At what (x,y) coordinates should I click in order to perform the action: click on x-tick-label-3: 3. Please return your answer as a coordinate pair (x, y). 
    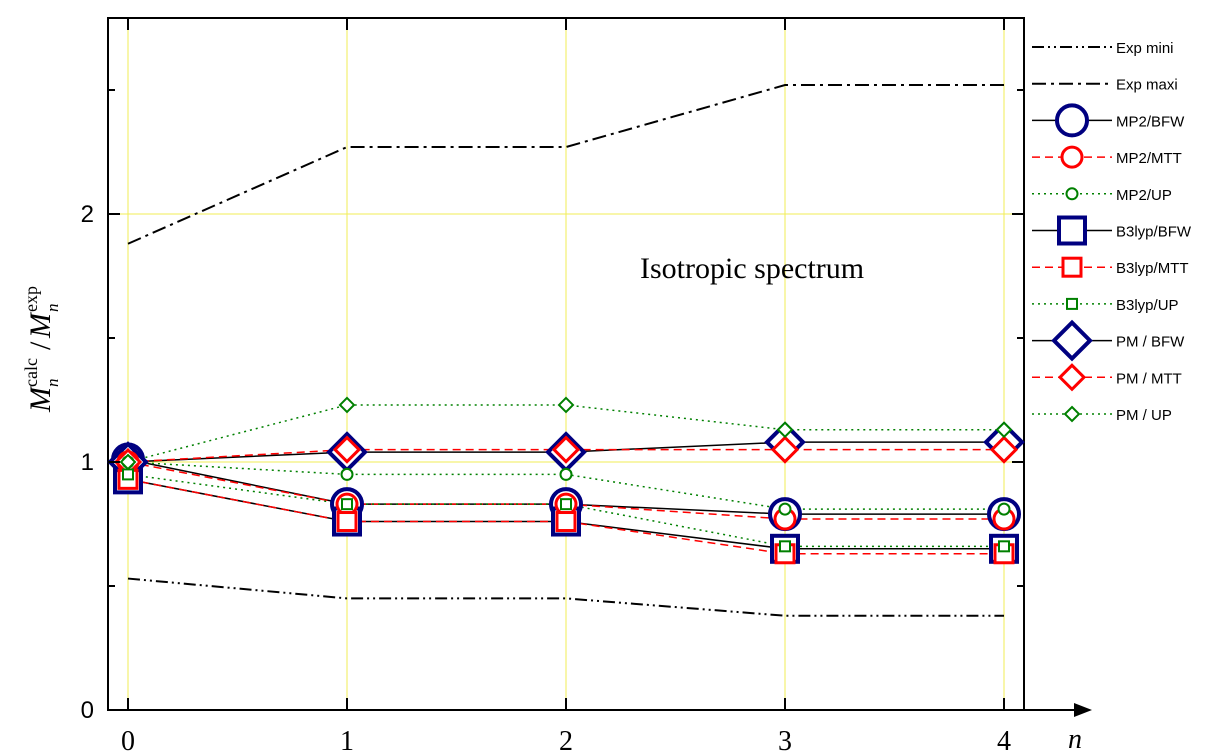
    Looking at the image, I should click on (785, 741).